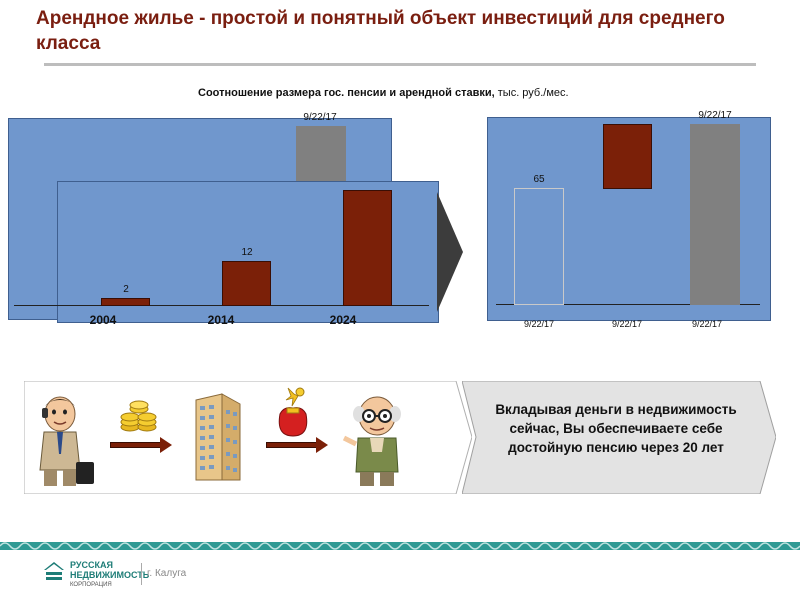 This screenshot has height=600, width=800. Describe the element at coordinates (539, 179) in the screenshot. I see `right-bar-1-label: 65` at that location.